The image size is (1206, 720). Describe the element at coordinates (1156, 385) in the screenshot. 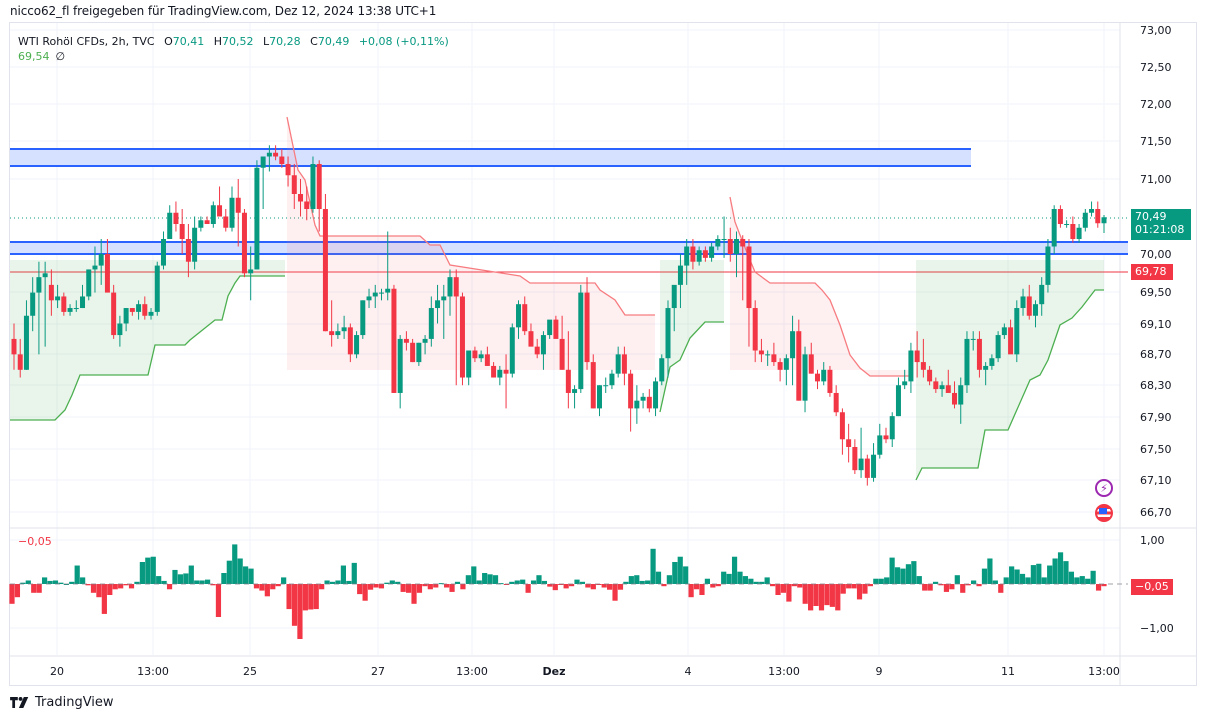

I see `svg-text: 68,30` at that location.